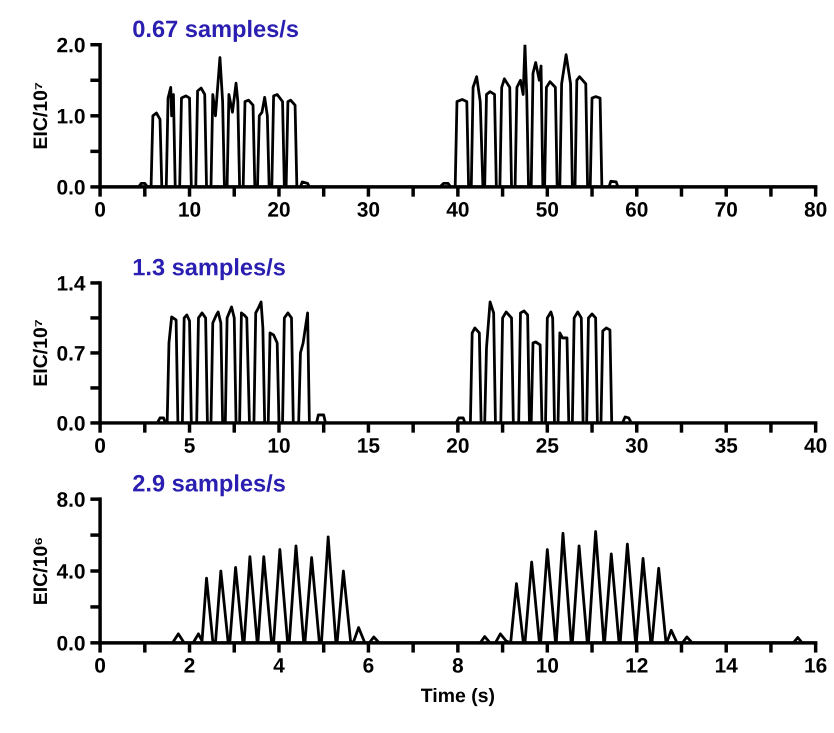  What do you see at coordinates (369, 445) in the screenshot?
I see `x-tick-label: 15` at bounding box center [369, 445].